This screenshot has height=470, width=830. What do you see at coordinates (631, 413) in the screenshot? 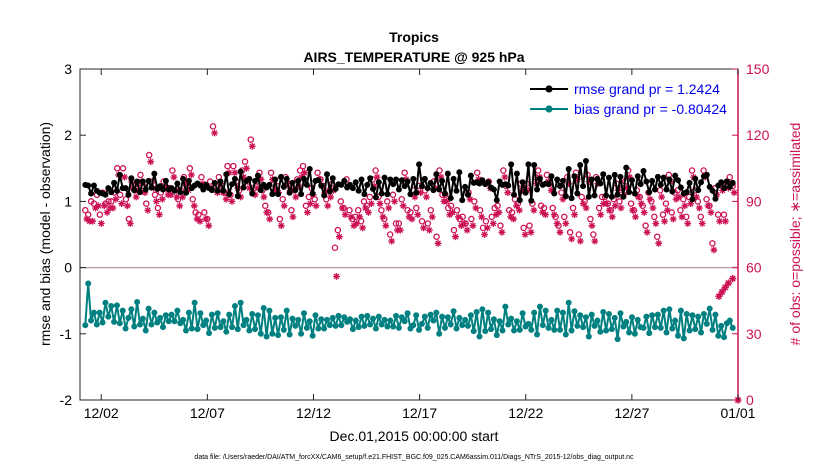
I see `x-tick-label: 12/27` at bounding box center [631, 413].